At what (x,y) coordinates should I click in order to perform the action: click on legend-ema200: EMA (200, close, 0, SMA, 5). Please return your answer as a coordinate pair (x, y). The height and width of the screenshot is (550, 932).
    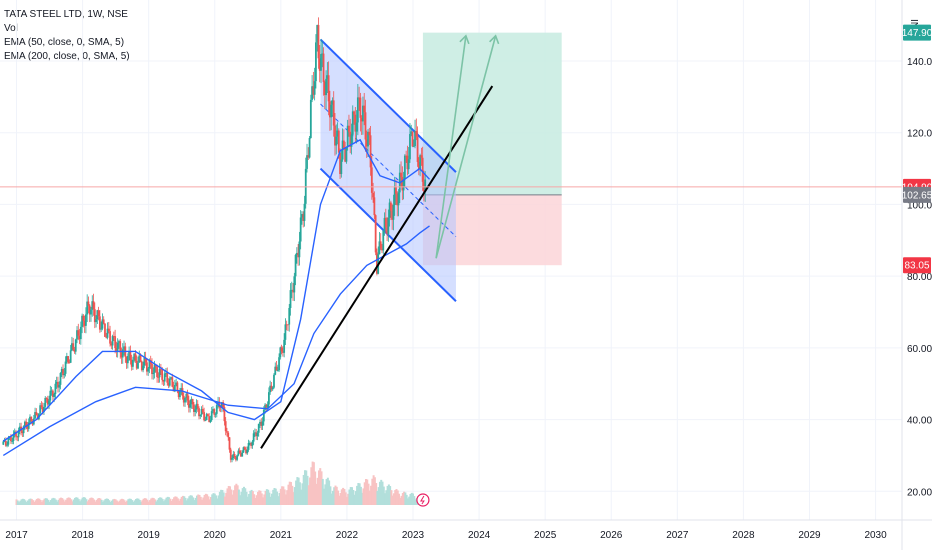
    Looking at the image, I should click on (67, 56).